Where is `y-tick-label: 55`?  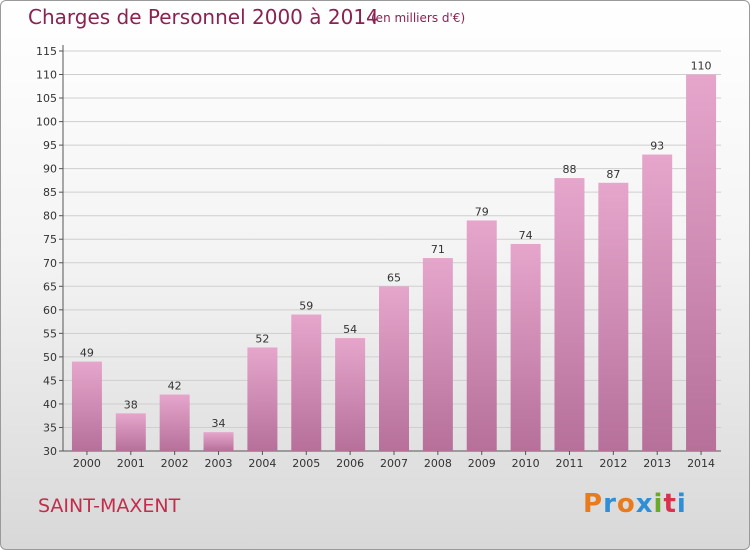 y-tick-label: 55 is located at coordinates (50, 333).